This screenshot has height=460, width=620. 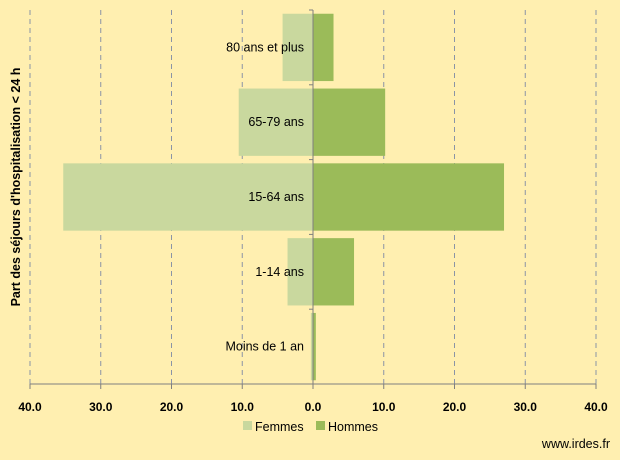 What do you see at coordinates (575, 444) in the screenshot?
I see `source-credit: www.irdes.fr` at bounding box center [575, 444].